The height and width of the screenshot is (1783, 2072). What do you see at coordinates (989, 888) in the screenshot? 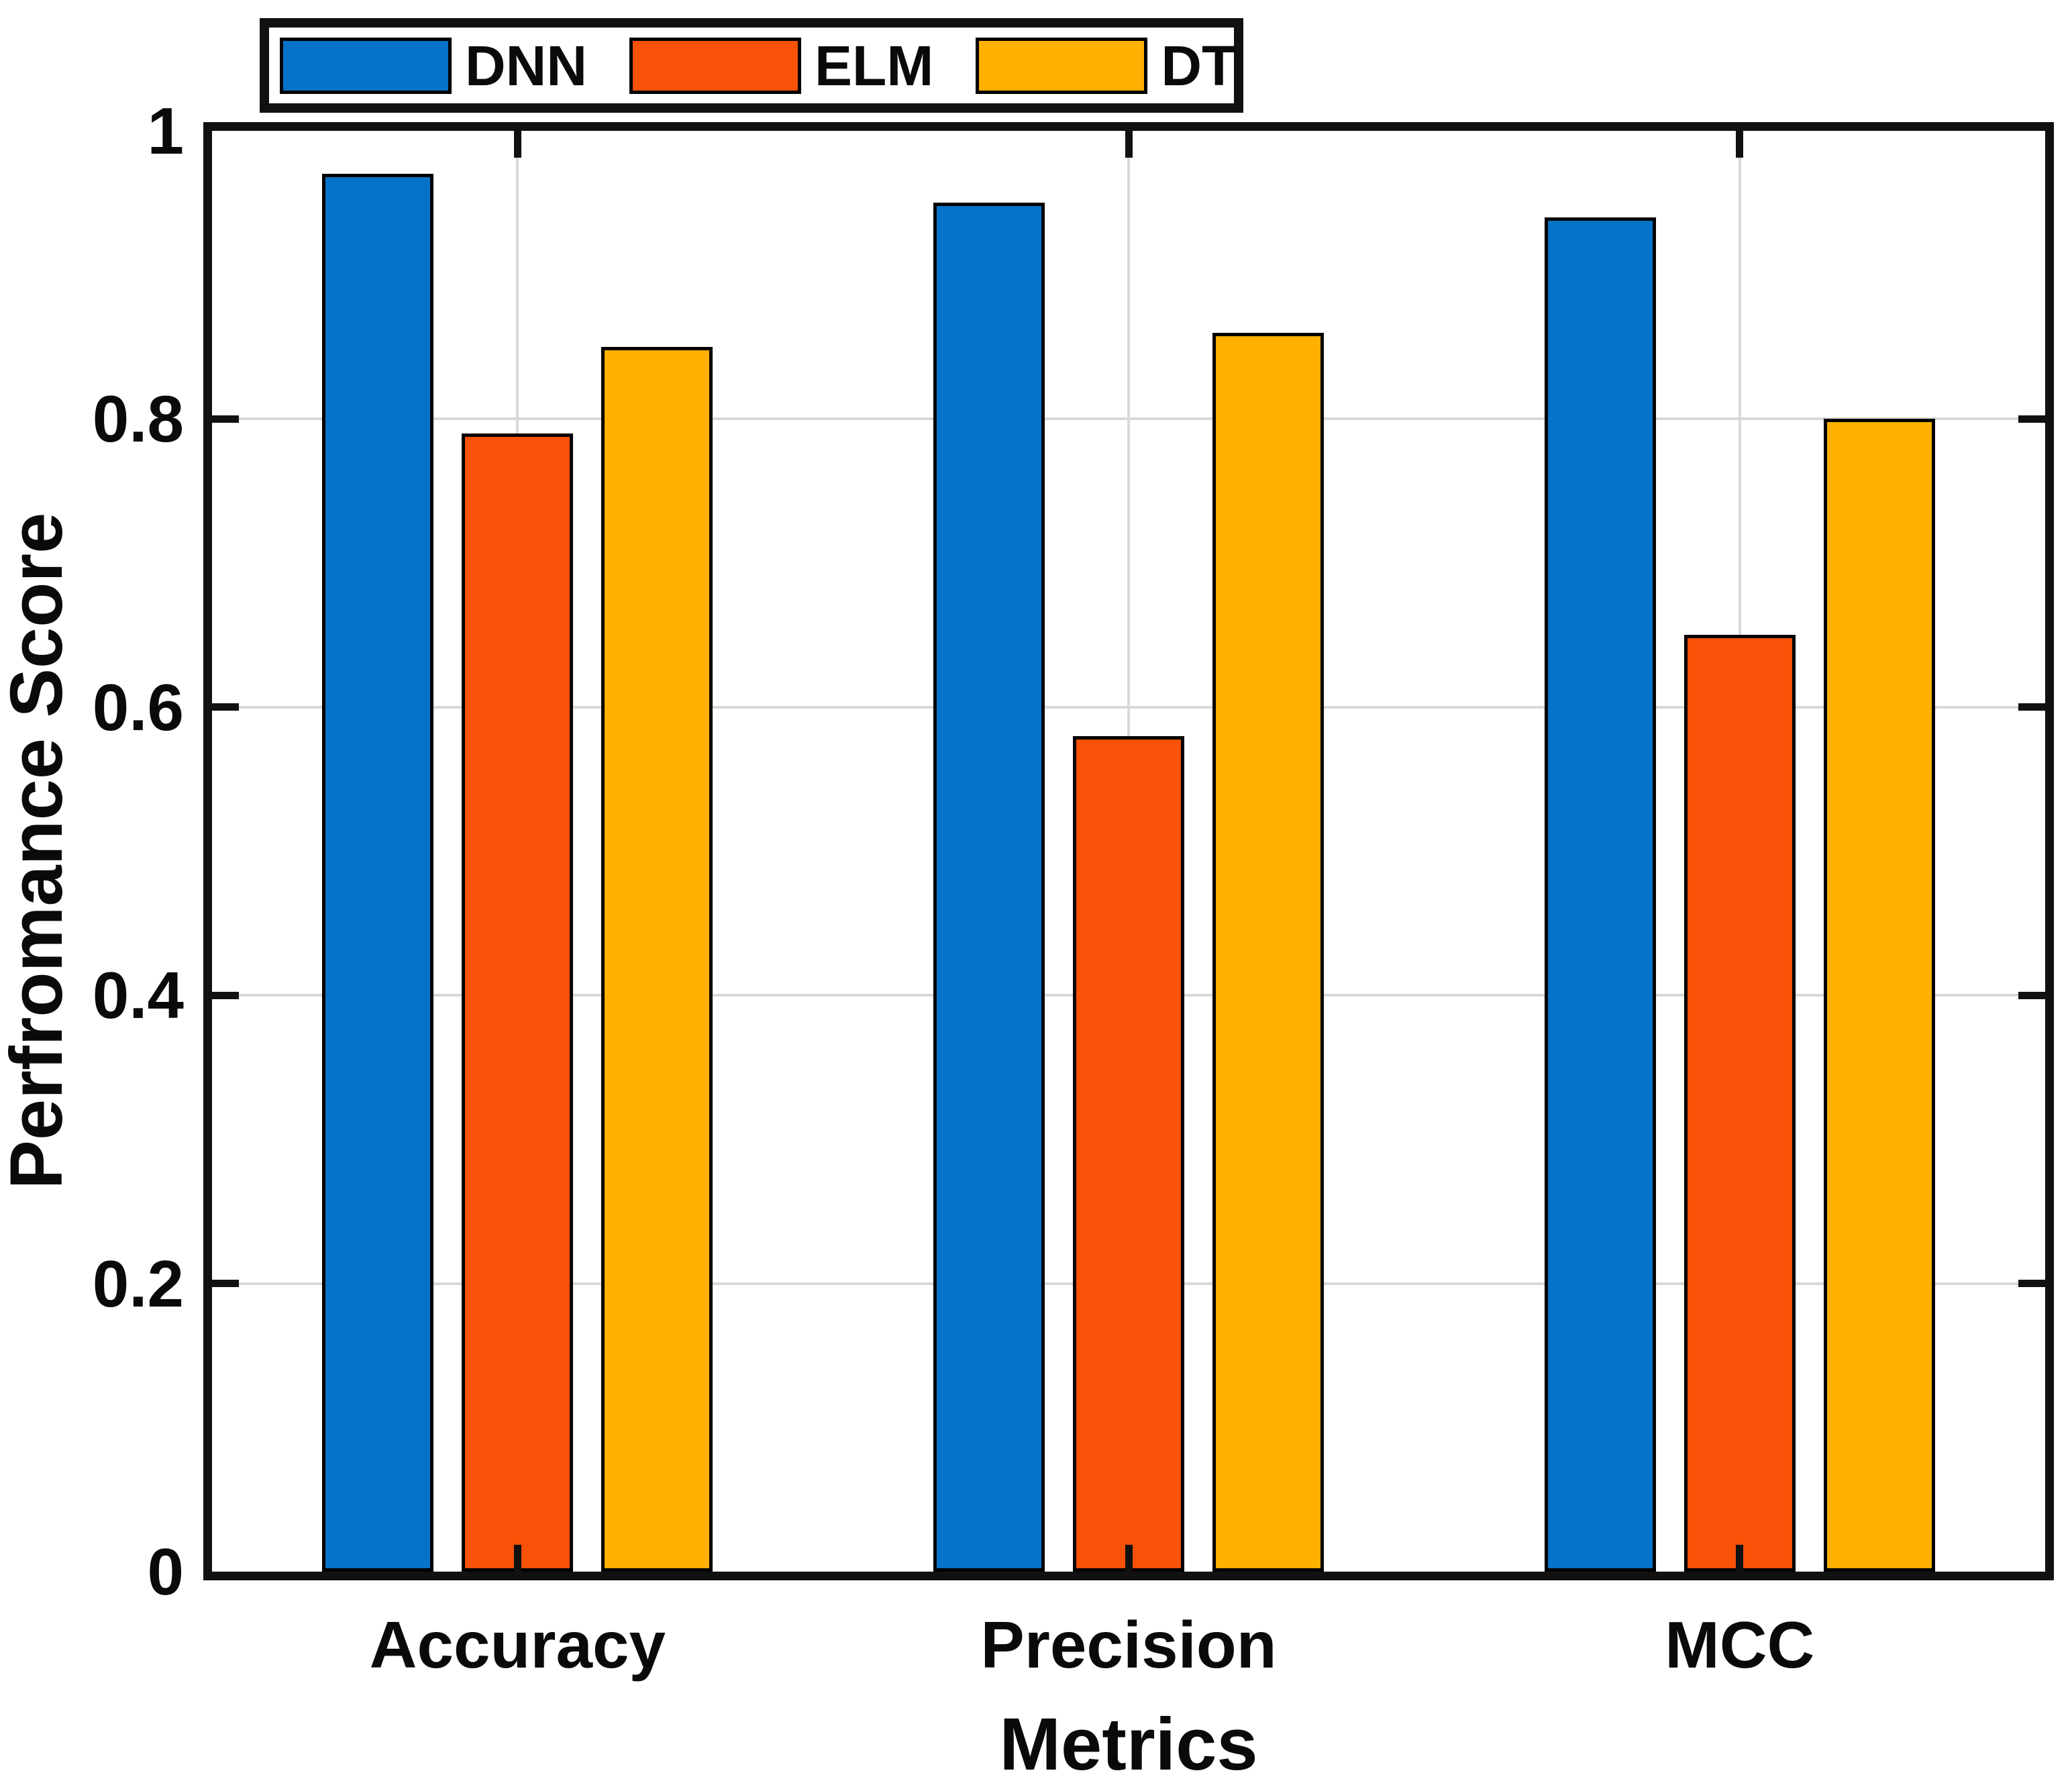
I see `bar-dnn-precision` at bounding box center [989, 888].